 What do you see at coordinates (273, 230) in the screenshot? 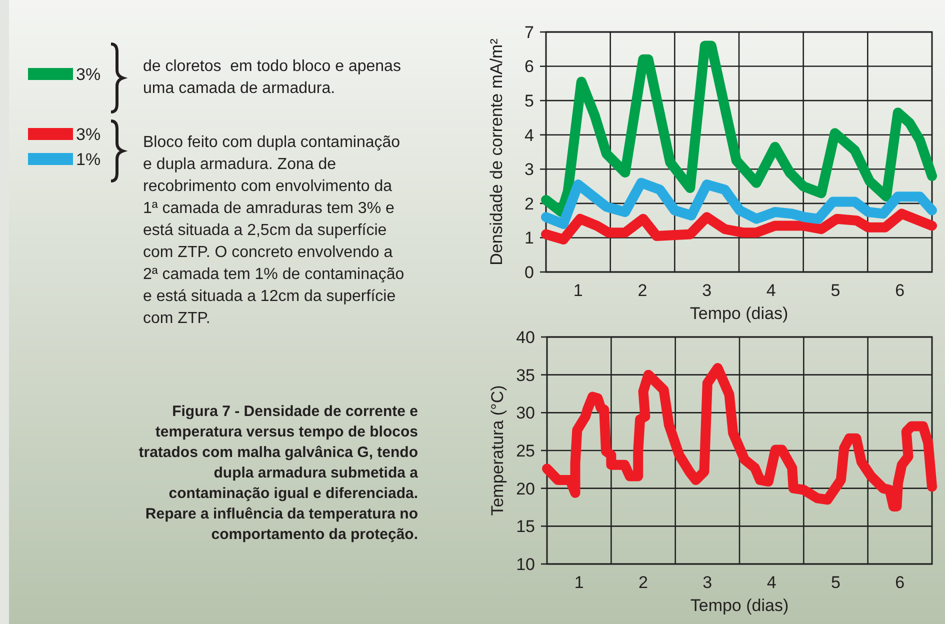
I see `text: Bloco feito com dupla contaminação e dupla armadura. Zona de recobrimento com envolvimento da 1ª camada de amraduras tem 3% e está situada a 2,5cm da superfície com ZTP. O concreto envolvendo a 2ª camada tem 1% de contaminação e está situada a 12cm da superfície com ZTP.` at bounding box center [273, 230].